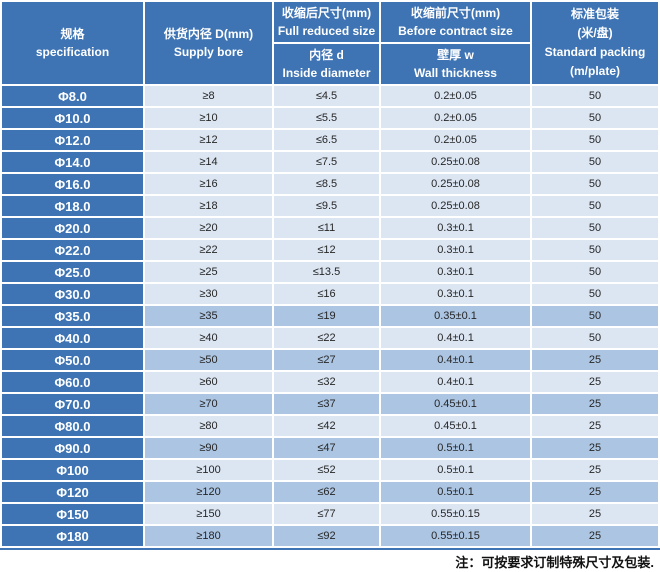  I want to click on table-row: Φ40.0 ≥40 ≤22 0.4±0.1 50, so click(330, 338).